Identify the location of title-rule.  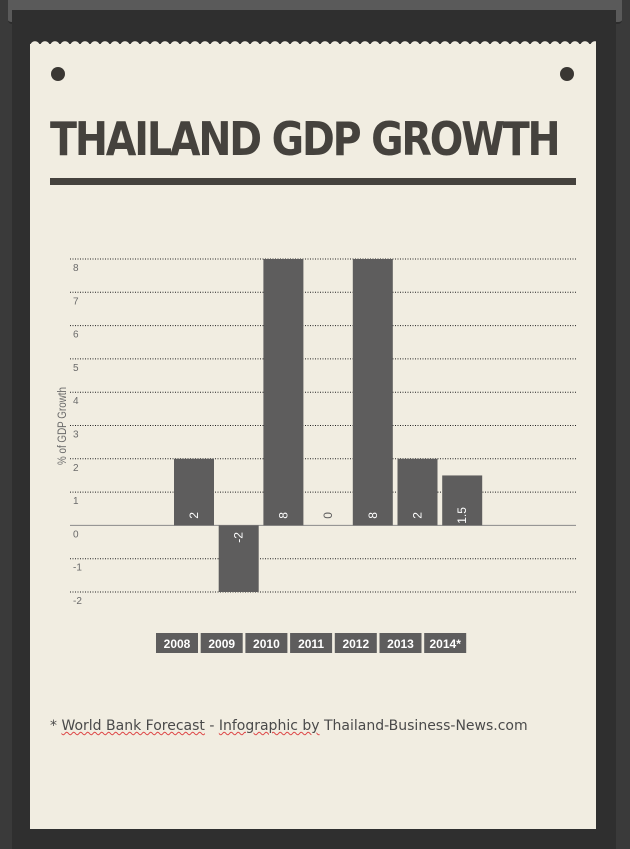
(313, 181).